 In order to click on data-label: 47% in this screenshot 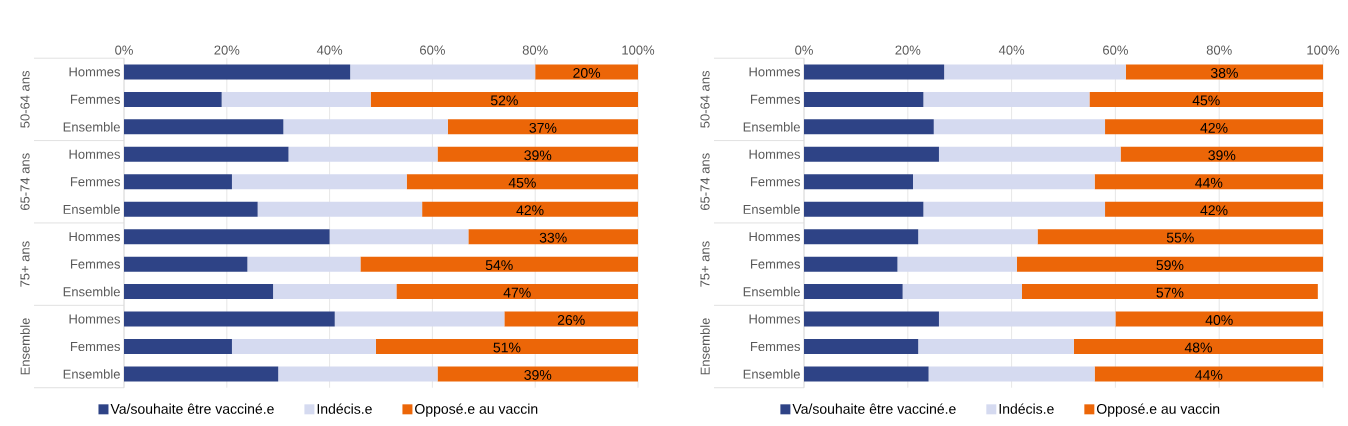, I will do `click(517, 292)`.